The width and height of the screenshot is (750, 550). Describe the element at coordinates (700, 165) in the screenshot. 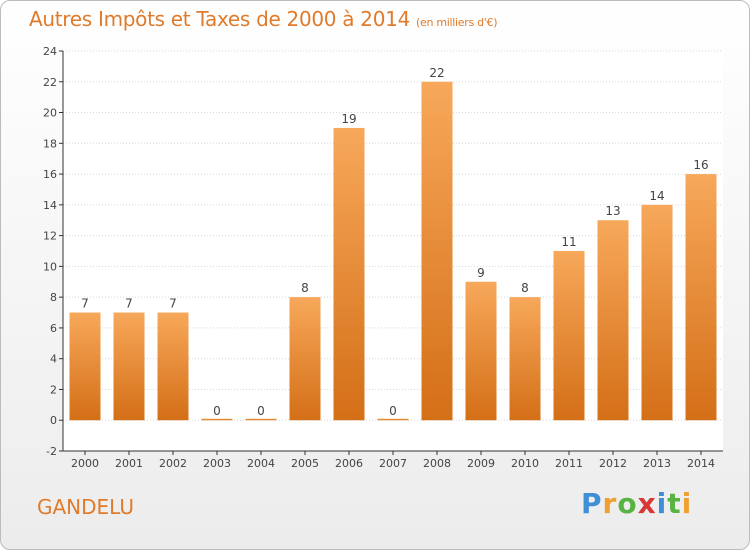

I see `bar-value-label: 16` at that location.